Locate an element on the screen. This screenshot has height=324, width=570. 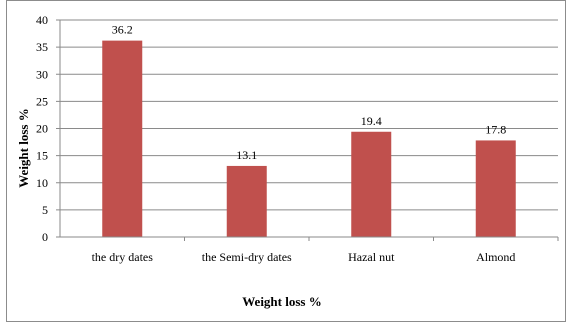
x-category-label: Almond is located at coordinates (495, 257).